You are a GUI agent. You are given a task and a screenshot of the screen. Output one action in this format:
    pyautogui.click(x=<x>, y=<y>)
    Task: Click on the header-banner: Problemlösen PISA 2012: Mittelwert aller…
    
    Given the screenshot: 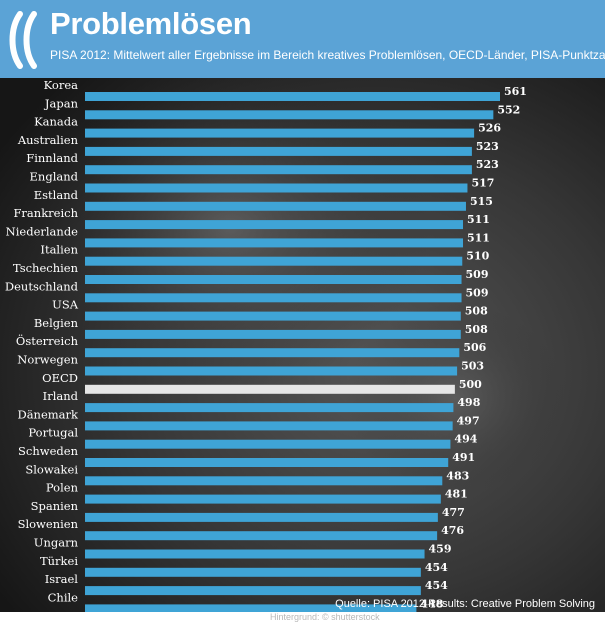 What is the action you would take?
    pyautogui.click(x=302, y=39)
    